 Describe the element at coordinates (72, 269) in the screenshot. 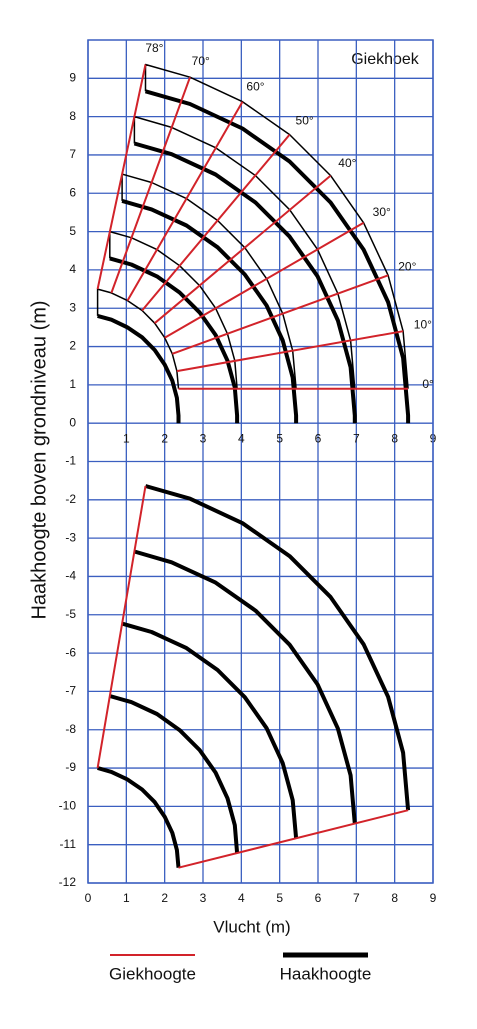

I see `y-tick-label: 4` at that location.